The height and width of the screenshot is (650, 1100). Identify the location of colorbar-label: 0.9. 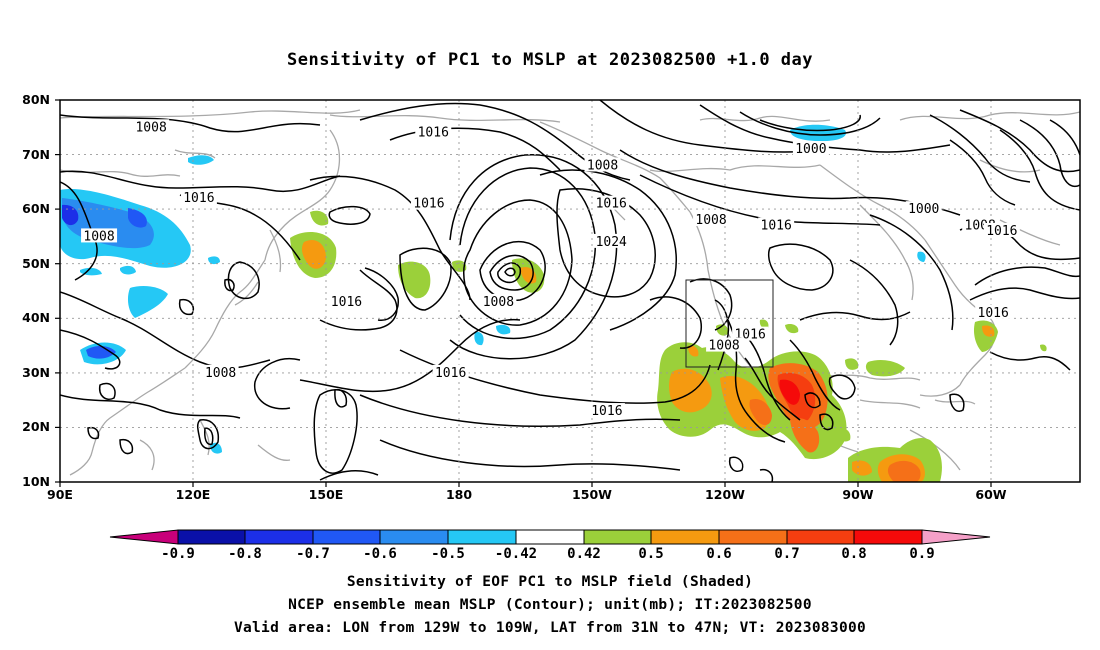
(921, 554).